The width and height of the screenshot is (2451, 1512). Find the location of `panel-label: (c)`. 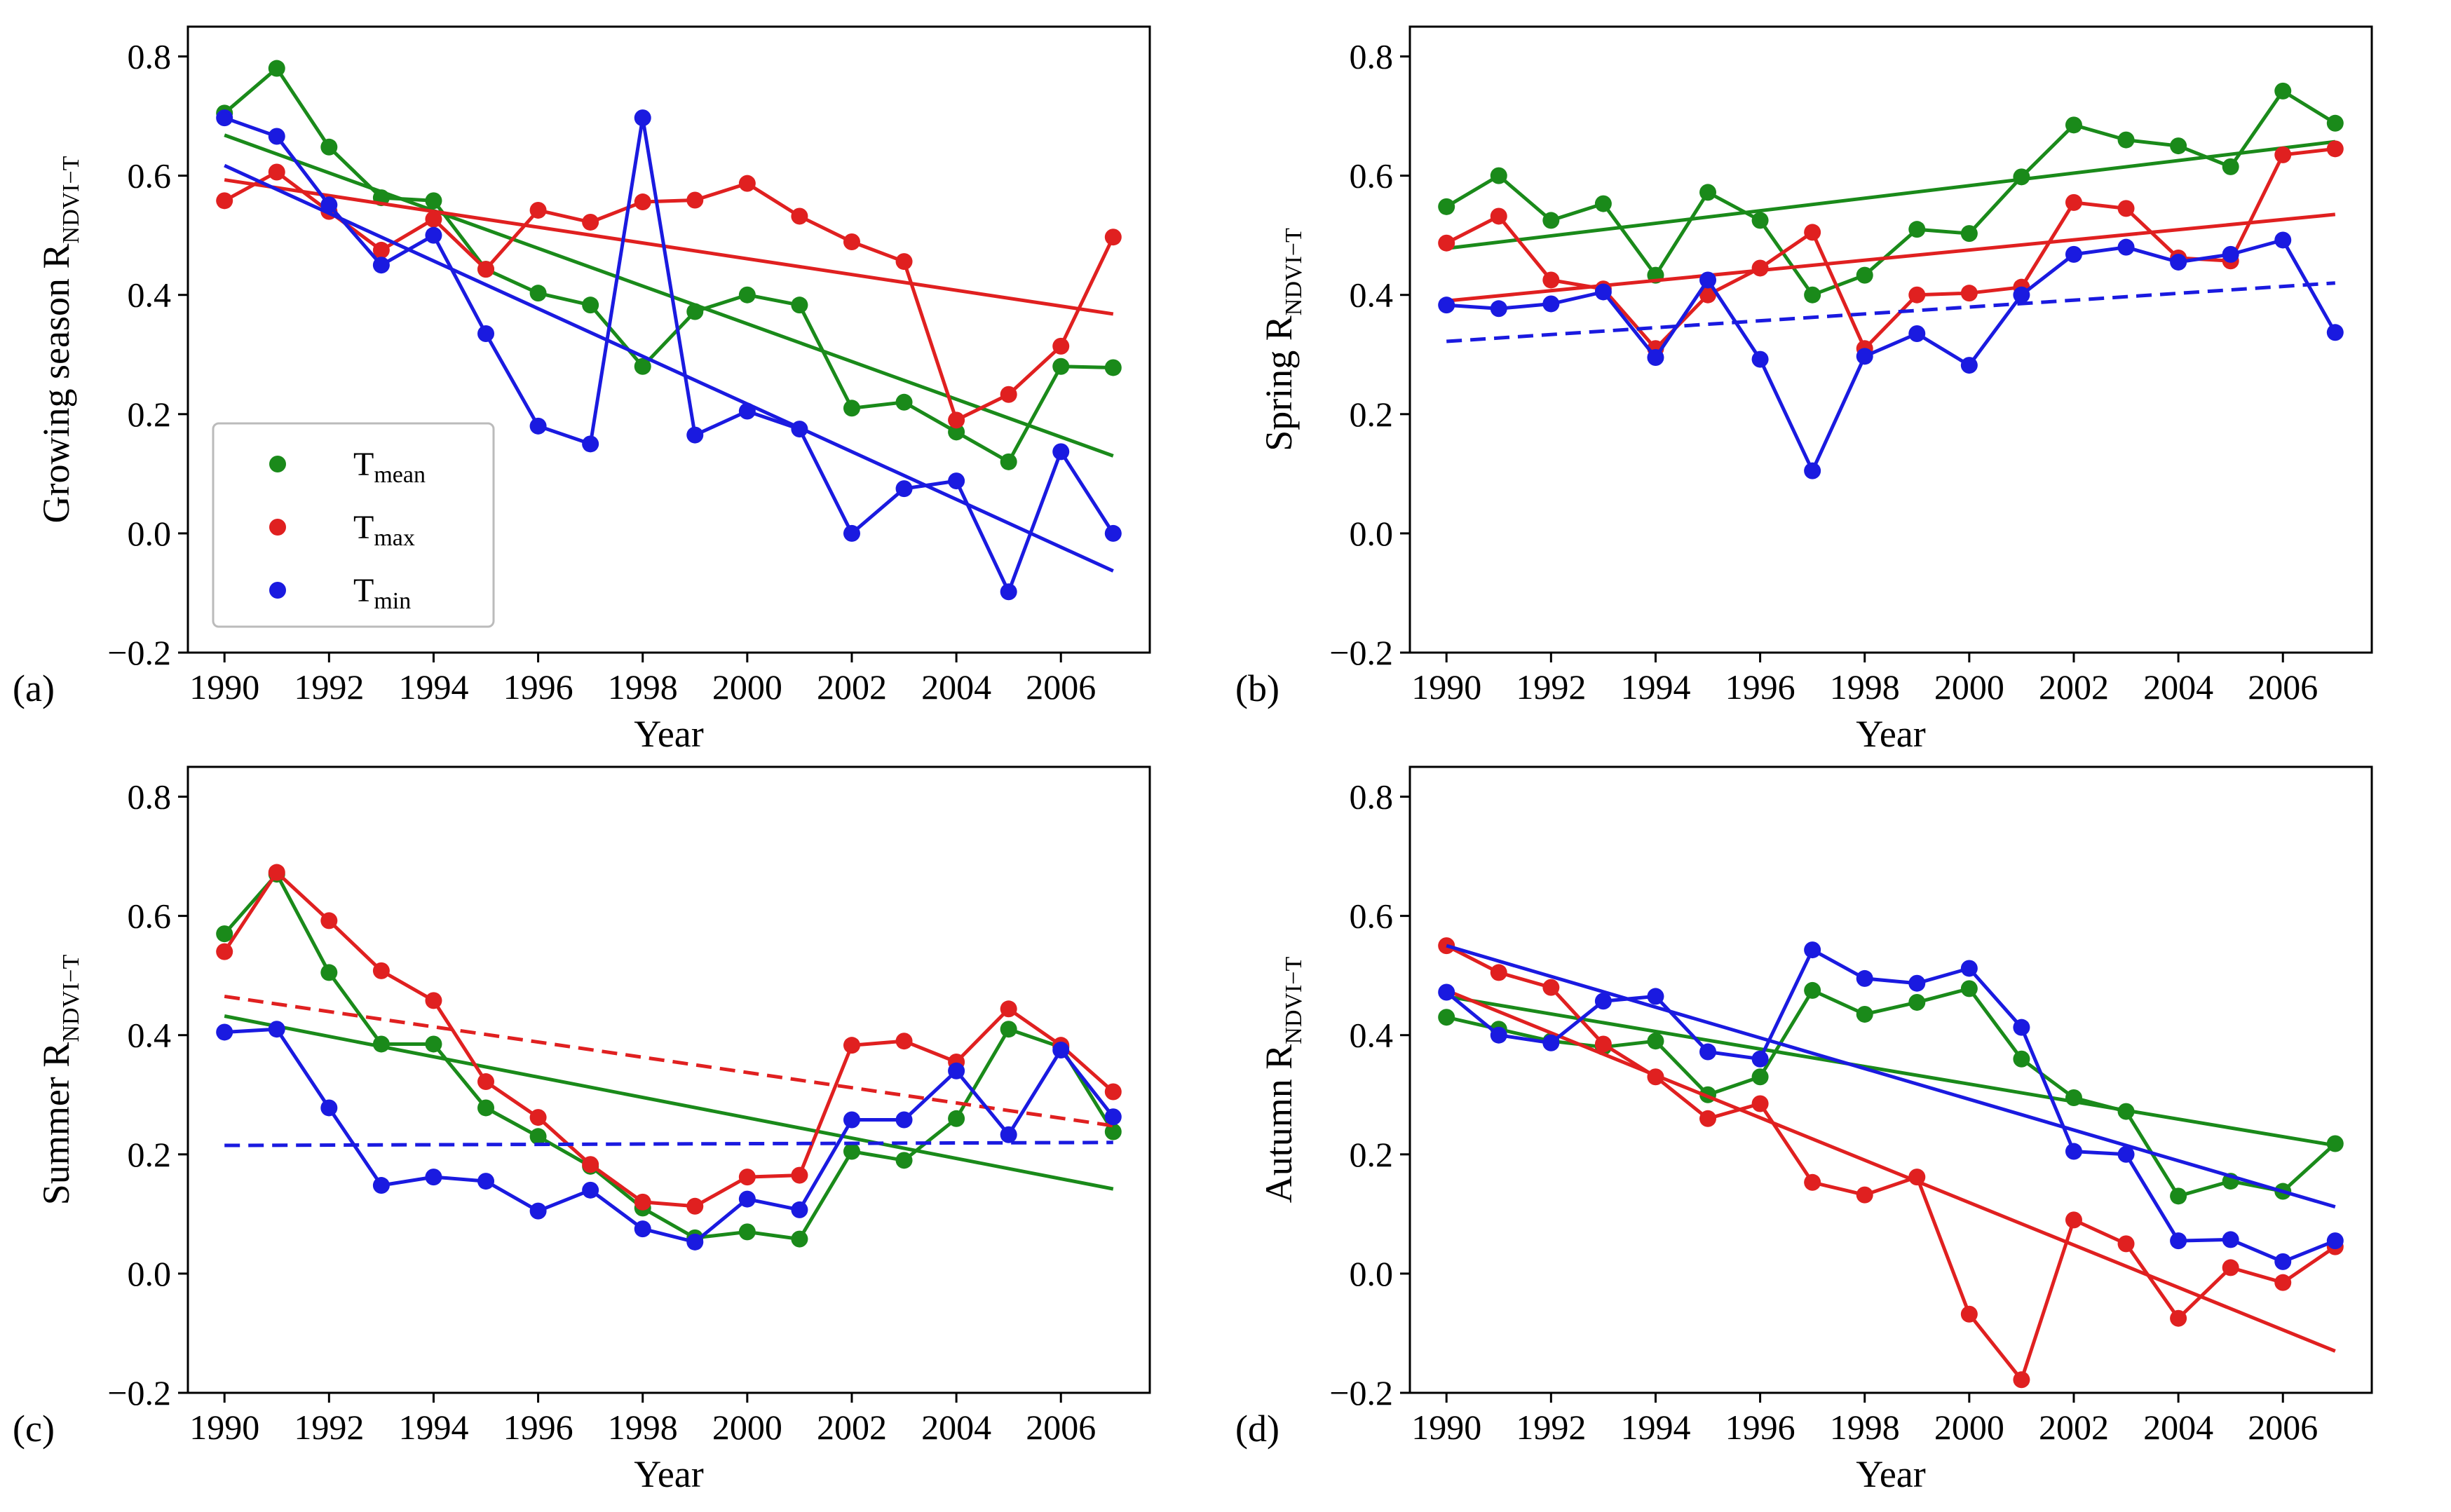

panel-label: (c) is located at coordinates (34, 1429).